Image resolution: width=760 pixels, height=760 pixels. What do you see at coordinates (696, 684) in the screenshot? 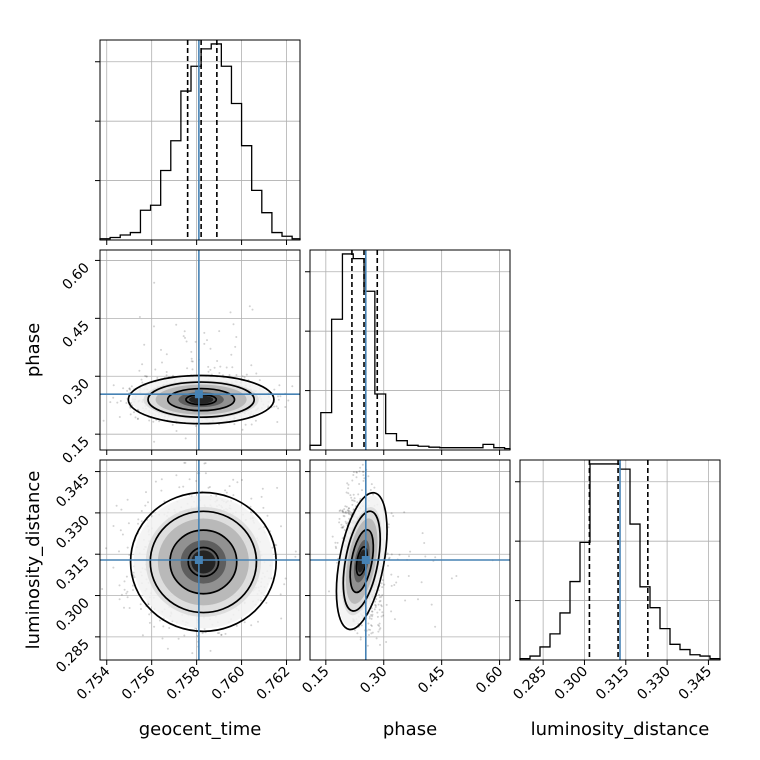
I see `xtick-label-luminosity-distance-4: 0.345` at bounding box center [696, 684].